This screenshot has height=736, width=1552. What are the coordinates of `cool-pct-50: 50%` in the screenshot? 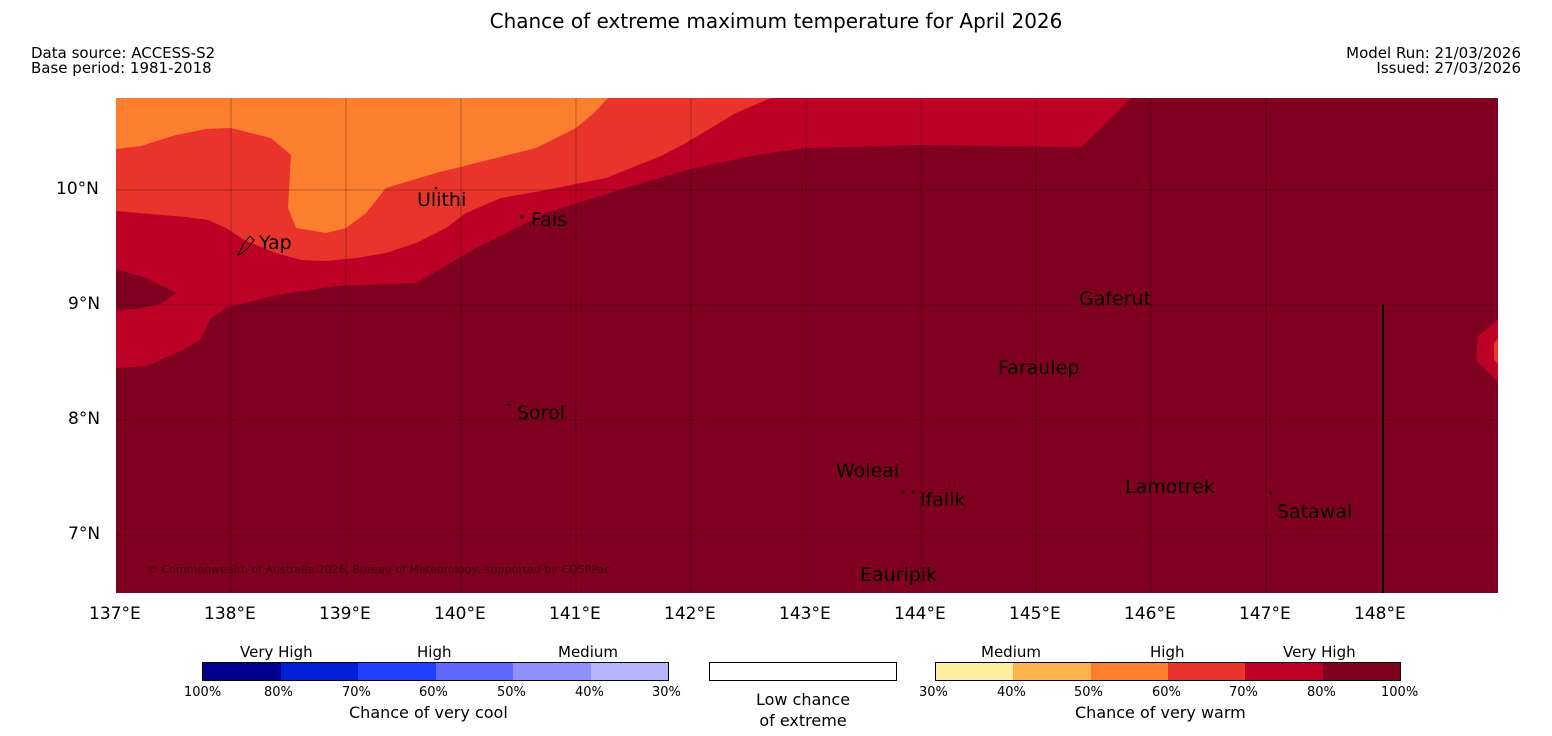 It's located at (511, 692).